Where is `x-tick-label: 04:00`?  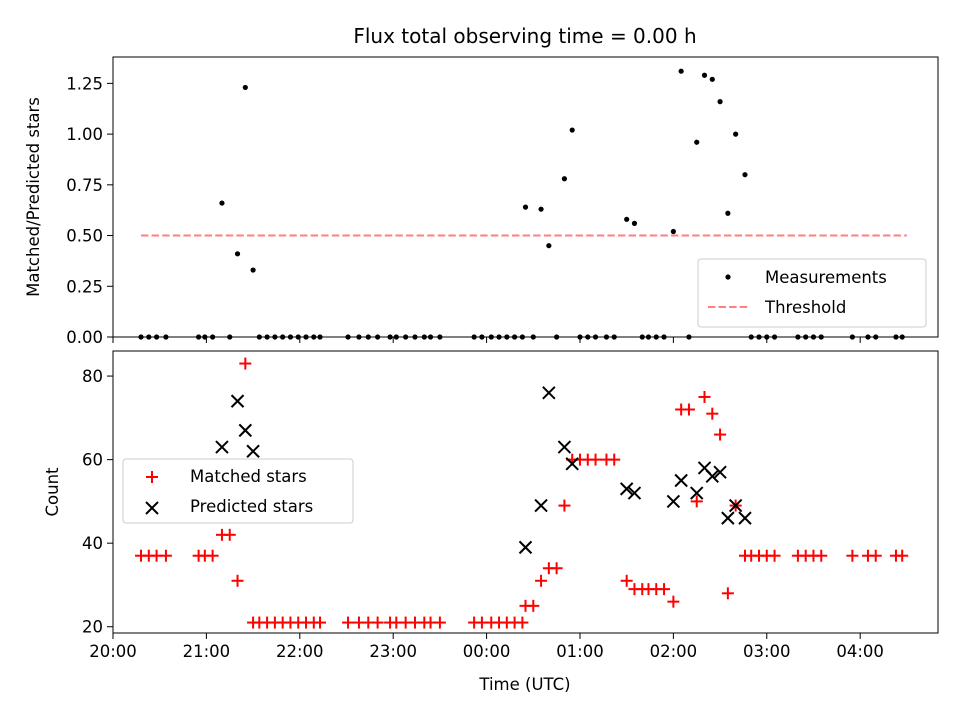
x-tick-label: 04:00 is located at coordinates (860, 651).